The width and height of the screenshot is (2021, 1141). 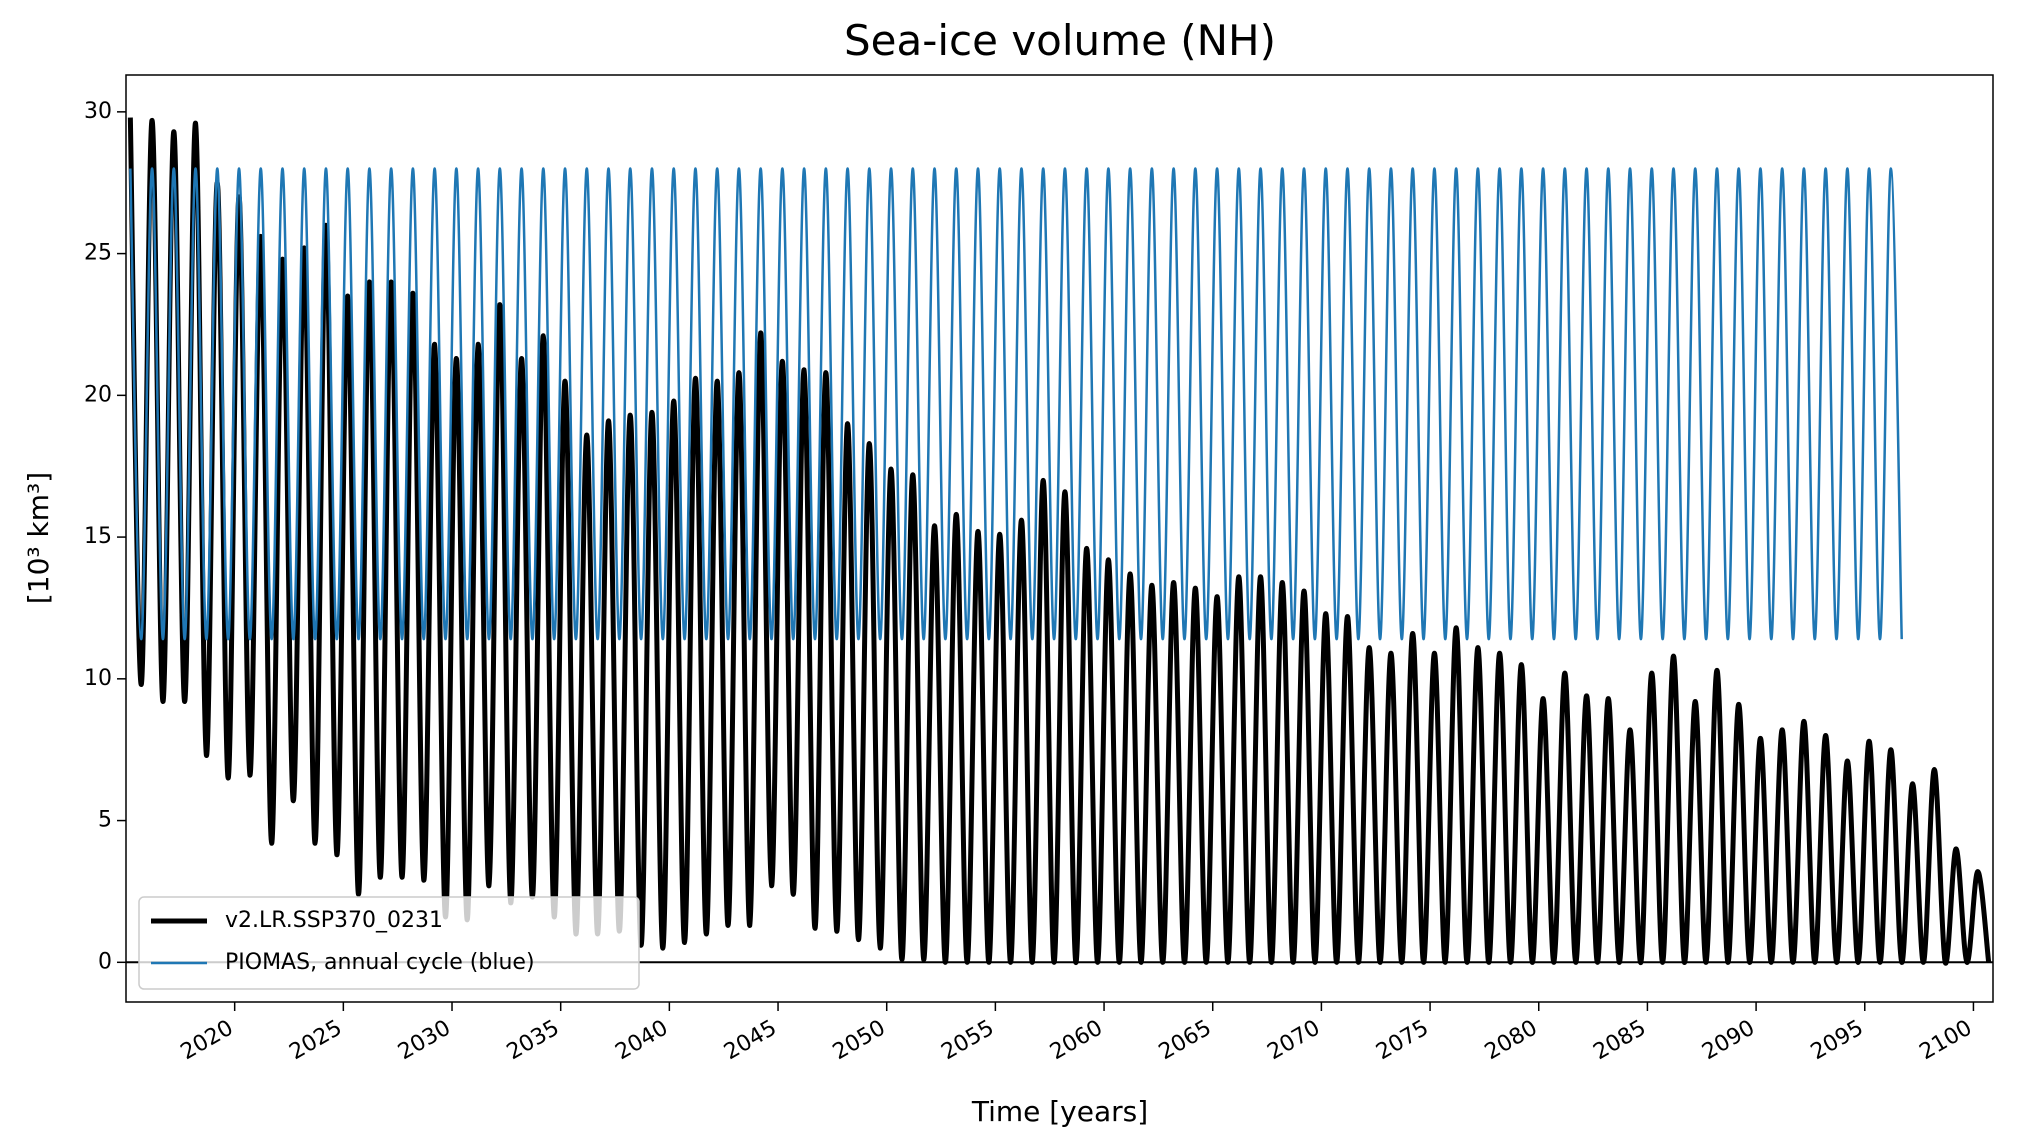 What do you see at coordinates (1060, 40) in the screenshot?
I see `chart-title: Sea-ice volume (NH)` at bounding box center [1060, 40].